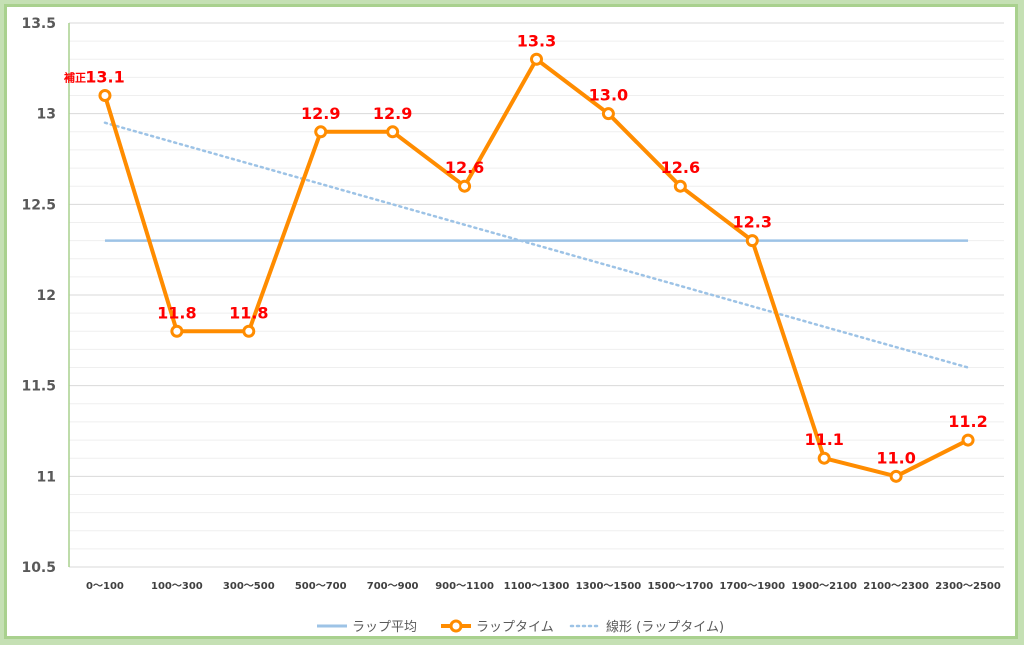 Image resolution: width=1024 pixels, height=645 pixels. I want to click on y-tick-label: 10.5, so click(38, 568).